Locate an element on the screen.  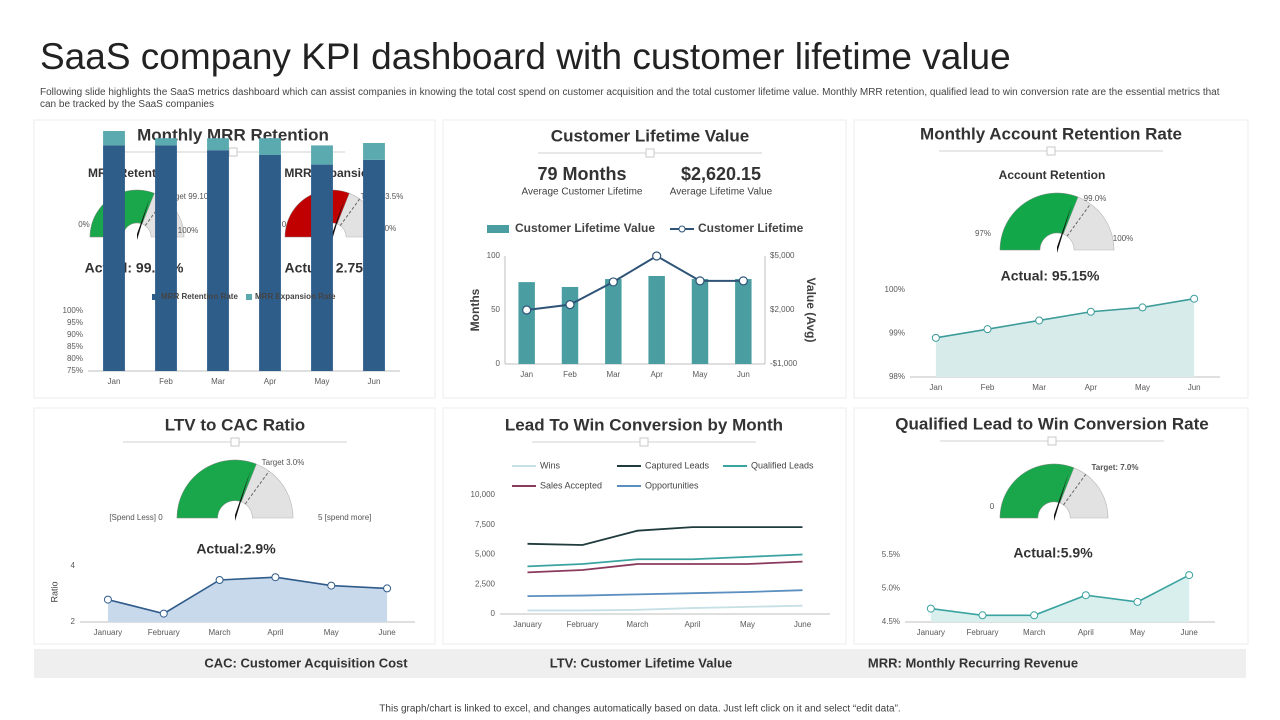
gauge-target-label: 99.0% is located at coordinates (1095, 198).